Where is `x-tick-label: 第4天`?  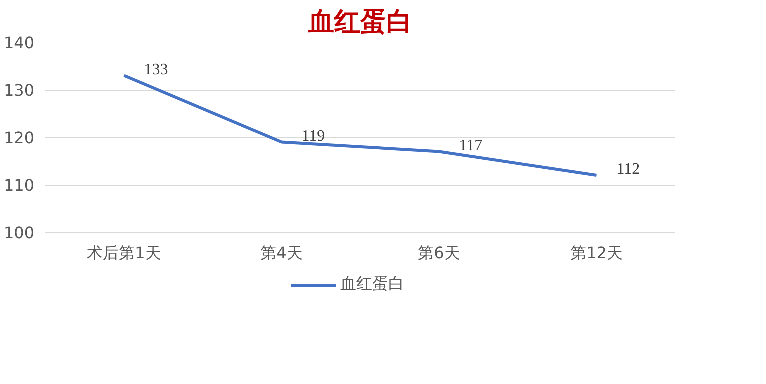 x-tick-label: 第4天 is located at coordinates (281, 253).